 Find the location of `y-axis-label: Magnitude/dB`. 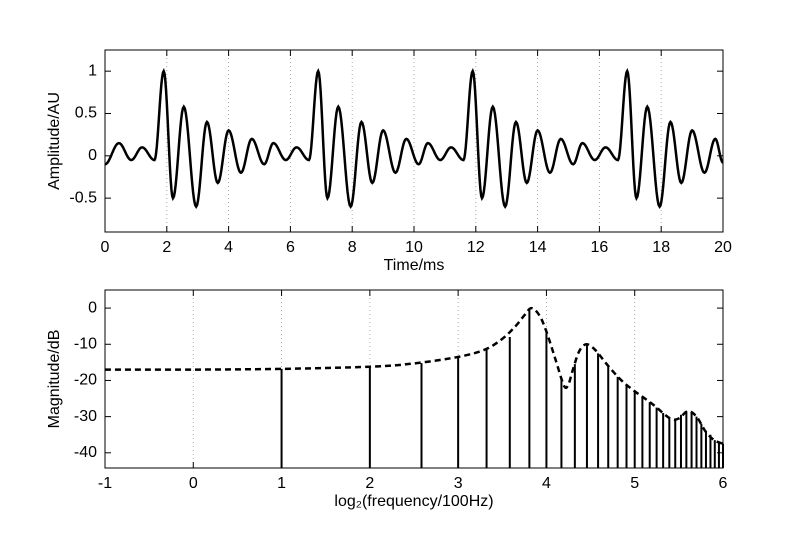

y-axis-label: Magnitude/dB is located at coordinates (54, 379).